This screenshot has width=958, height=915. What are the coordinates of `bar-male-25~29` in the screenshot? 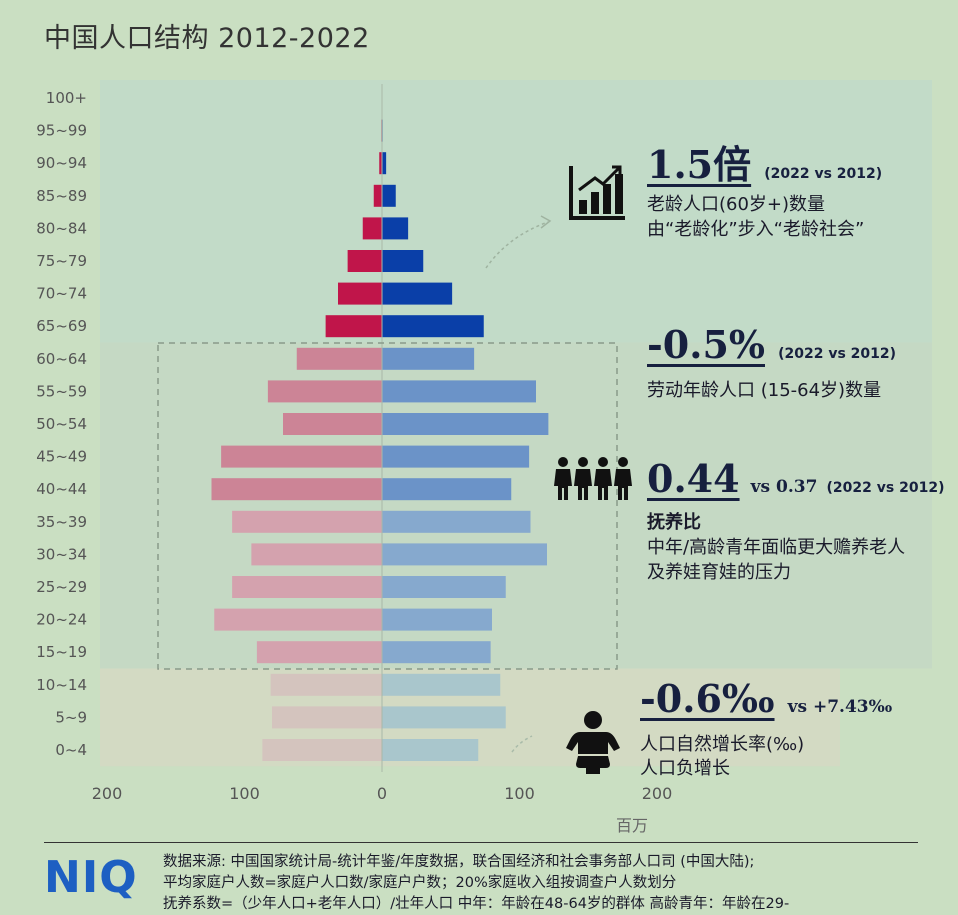 It's located at (444, 587).